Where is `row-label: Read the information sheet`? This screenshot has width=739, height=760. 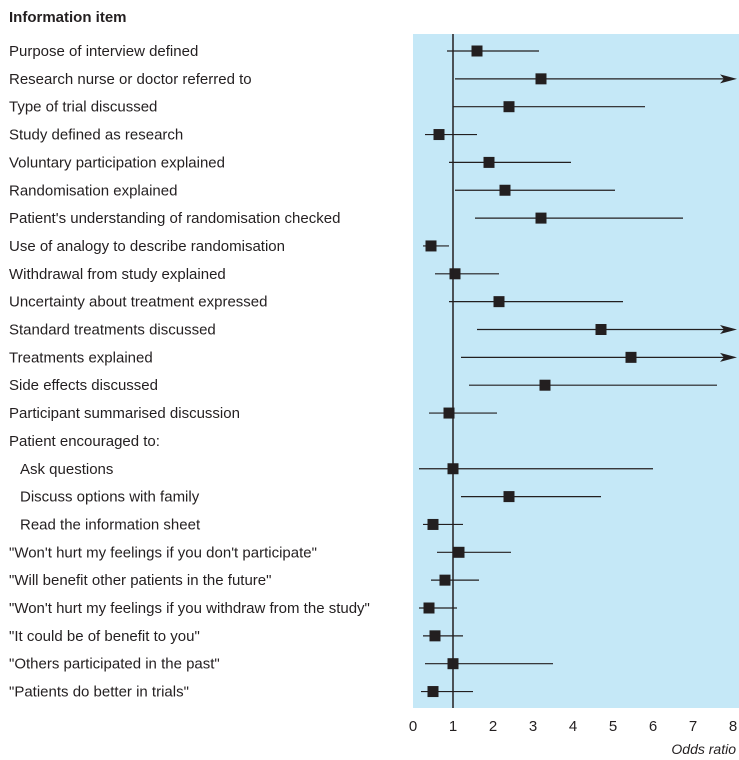 row-label: Read the information sheet is located at coordinates (110, 524).